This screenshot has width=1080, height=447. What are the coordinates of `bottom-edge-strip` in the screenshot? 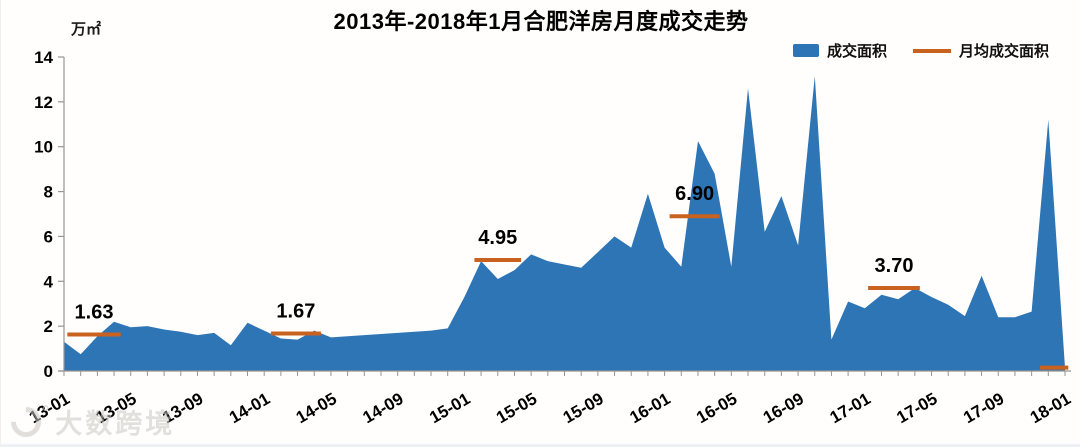 It's located at (540, 445).